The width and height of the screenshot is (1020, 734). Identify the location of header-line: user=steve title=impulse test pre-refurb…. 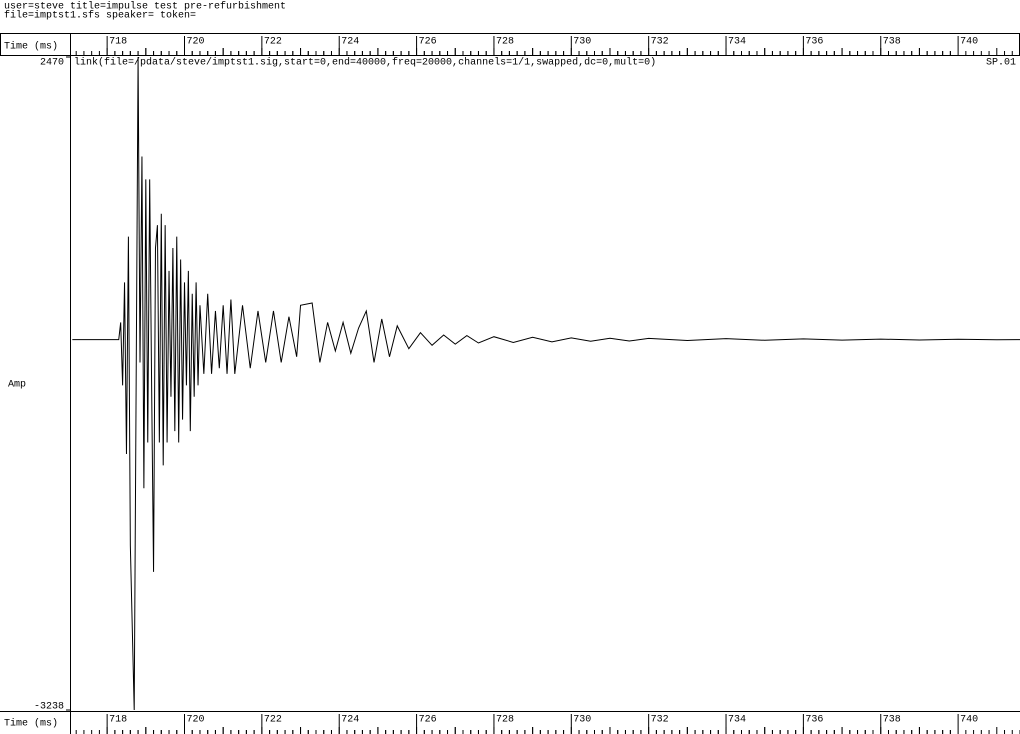
(145, 7).